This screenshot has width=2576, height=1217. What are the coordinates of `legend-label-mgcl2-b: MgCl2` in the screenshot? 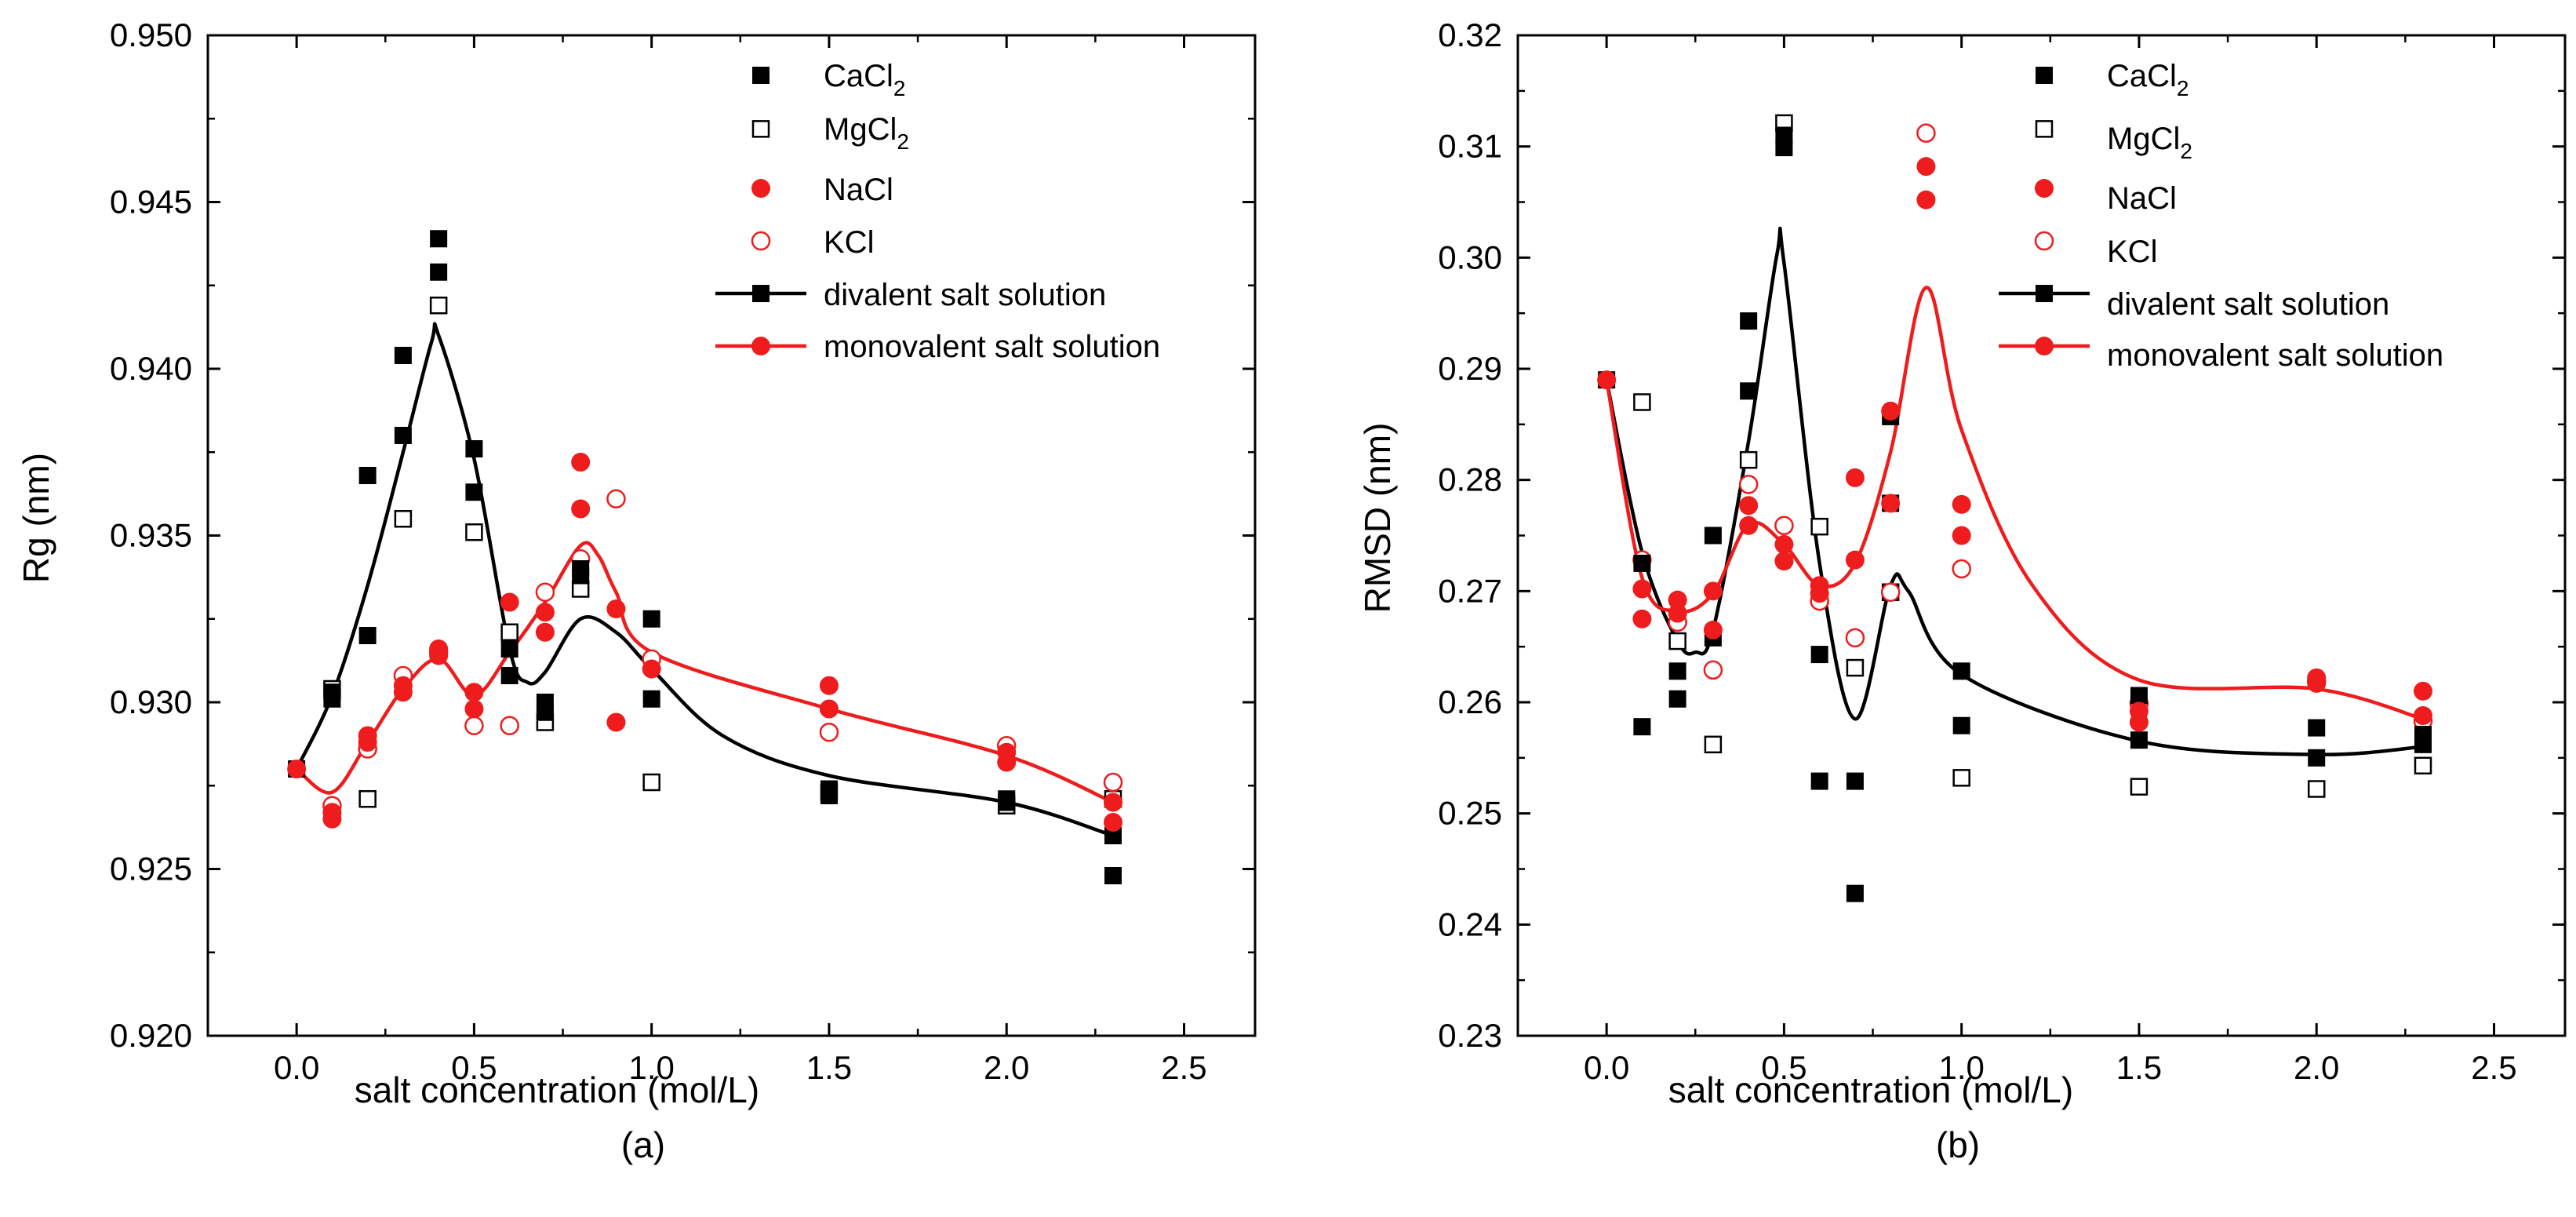 It's located at (2149, 142).